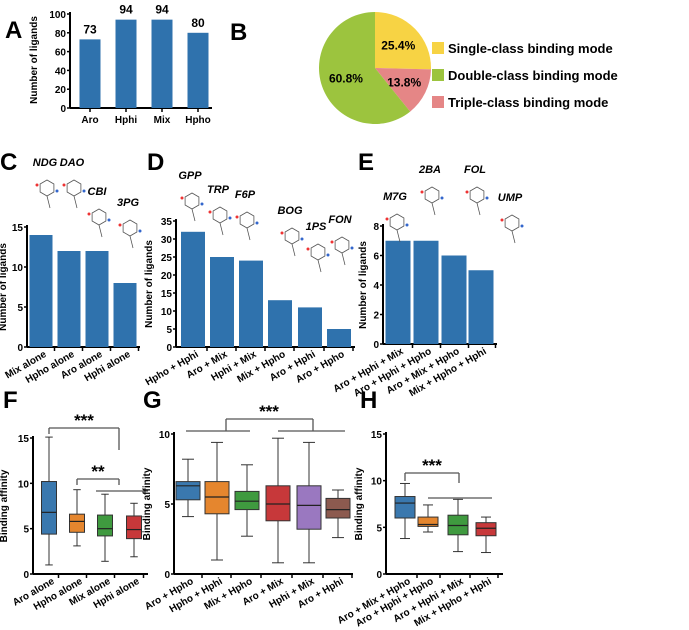  I want to click on x-tick-label: Aro, so click(89, 120).